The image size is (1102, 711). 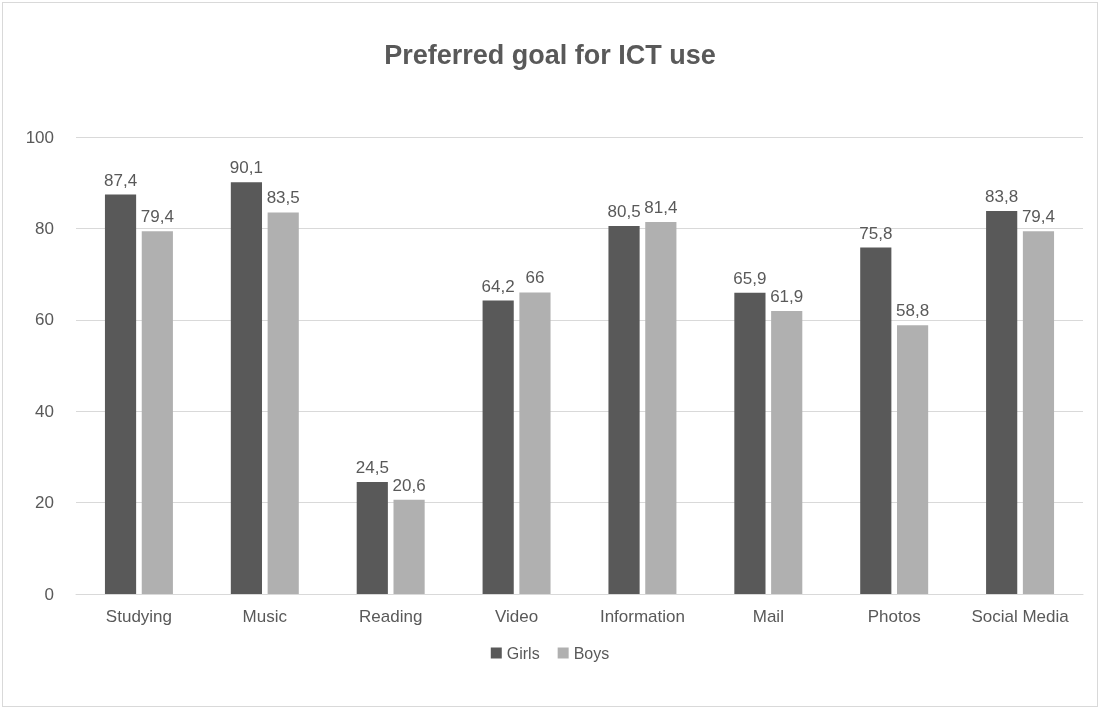 What do you see at coordinates (391, 616) in the screenshot?
I see `x-tick-label: Reading` at bounding box center [391, 616].